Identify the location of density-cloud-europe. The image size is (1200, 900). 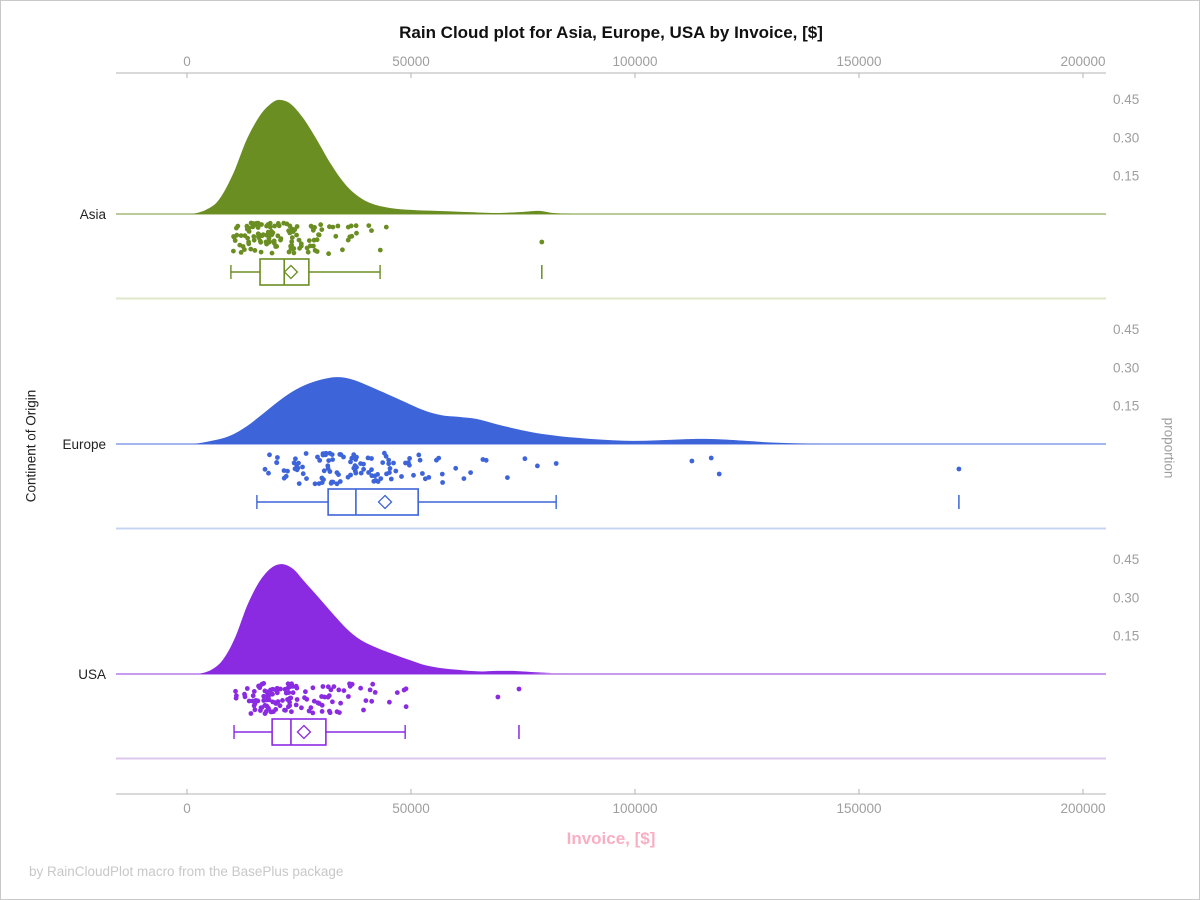
(650, 410).